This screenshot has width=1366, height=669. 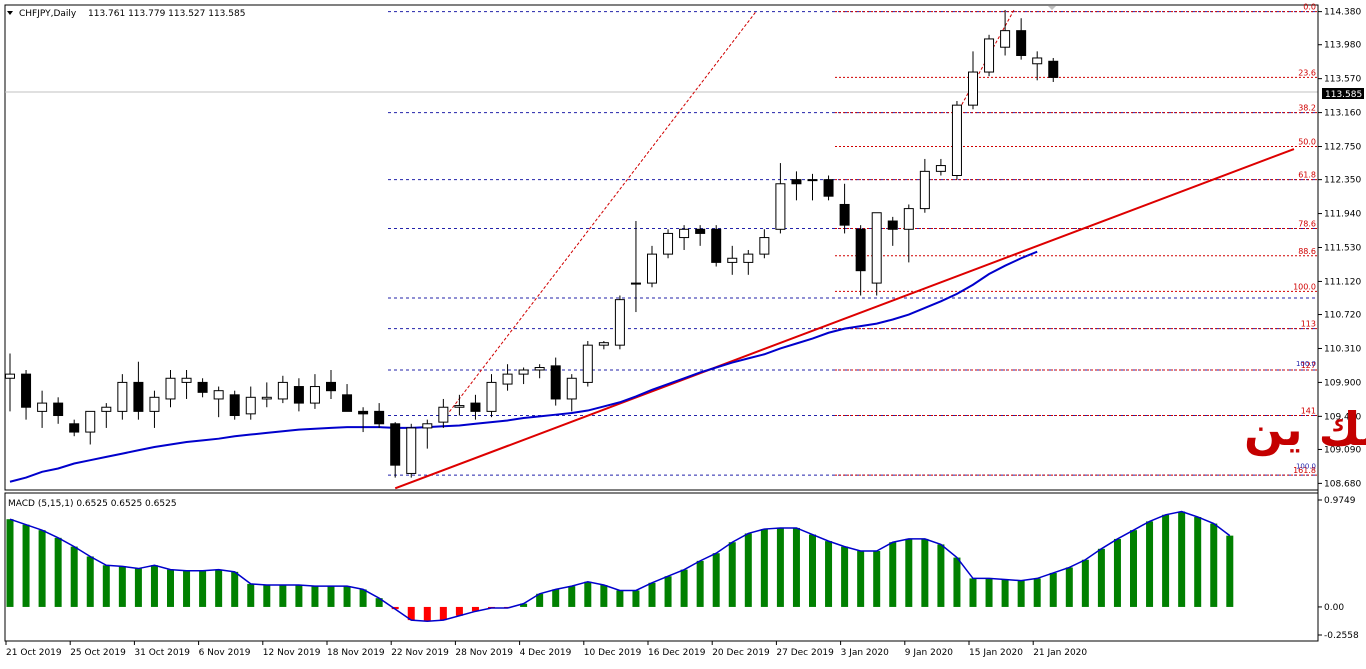 What do you see at coordinates (420, 653) in the screenshot?
I see `date-tick-label: 22 Nov 2019` at bounding box center [420, 653].